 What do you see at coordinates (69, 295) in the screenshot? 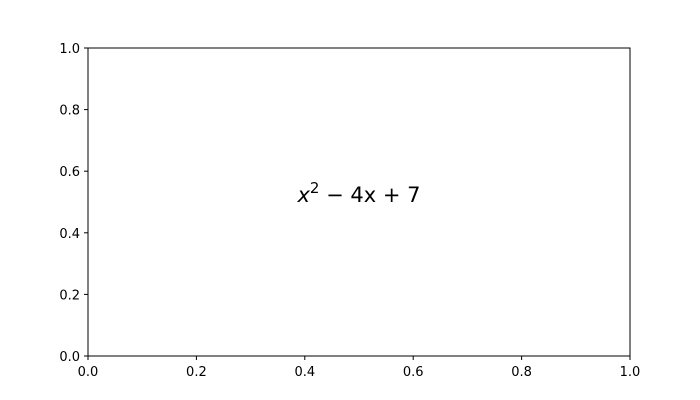
I see `y-tick-label: 0.2` at bounding box center [69, 295].